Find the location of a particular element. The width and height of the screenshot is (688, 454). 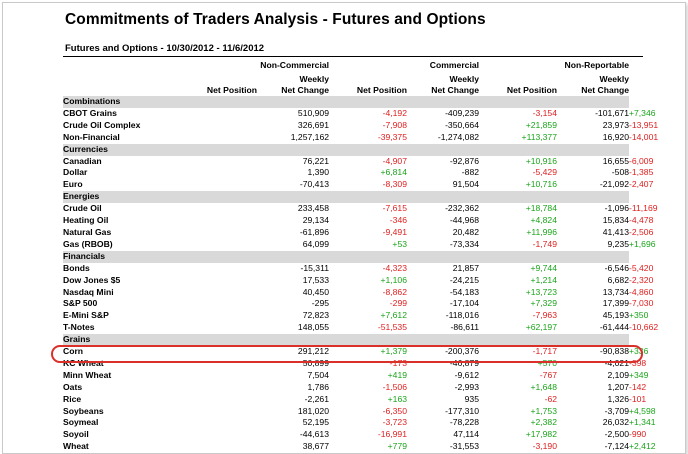

cell-c-chg: -5,429 is located at coordinates (544, 172).